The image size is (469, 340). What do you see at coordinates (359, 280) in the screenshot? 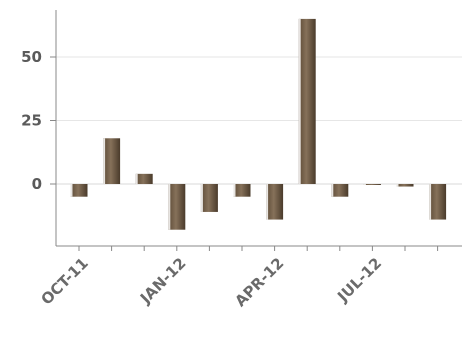
I see `x-tick-label: JUL-12` at bounding box center [359, 280].